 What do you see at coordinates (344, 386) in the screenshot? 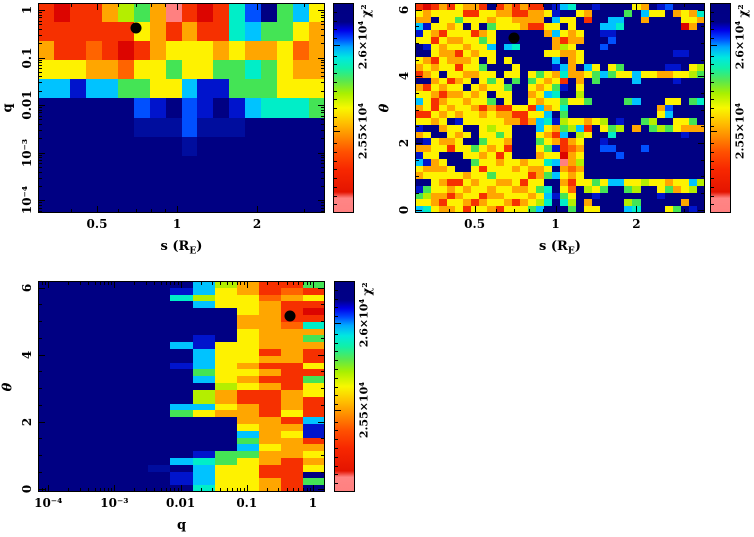
I see `q-vs-theta-colorbar` at bounding box center [344, 386].